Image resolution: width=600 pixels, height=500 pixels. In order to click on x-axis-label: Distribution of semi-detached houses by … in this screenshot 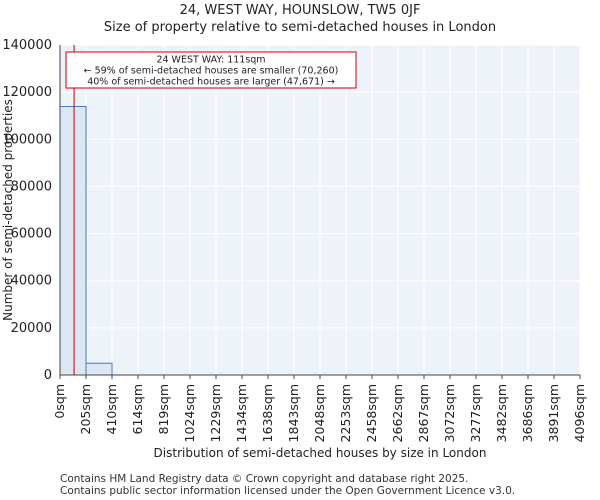, I will do `click(320, 453)`.